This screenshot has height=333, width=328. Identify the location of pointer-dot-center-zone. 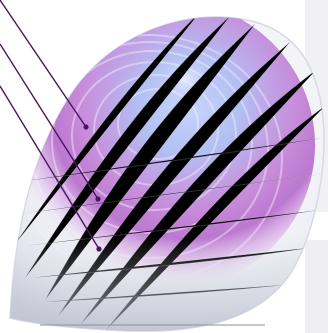
(86, 127).